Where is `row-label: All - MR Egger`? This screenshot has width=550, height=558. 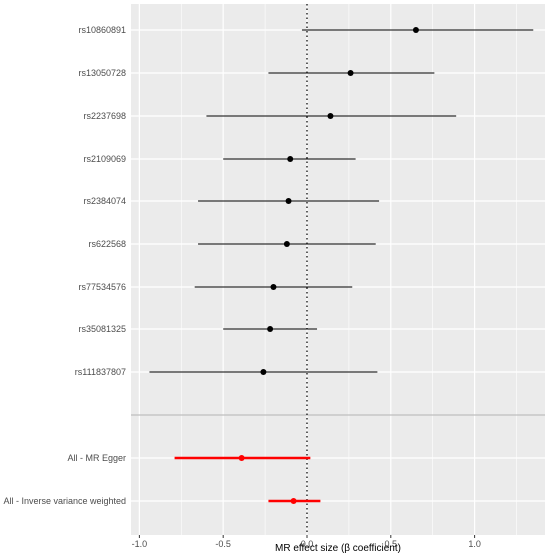 row-label: All - MR Egger is located at coordinates (96, 458).